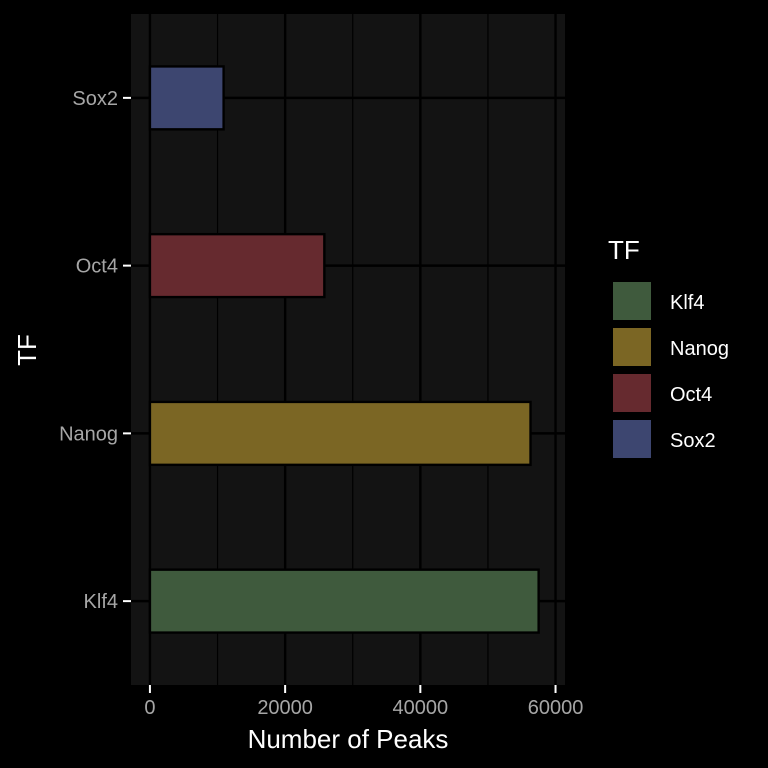  I want to click on y-axis-title: TF, so click(27, 350).